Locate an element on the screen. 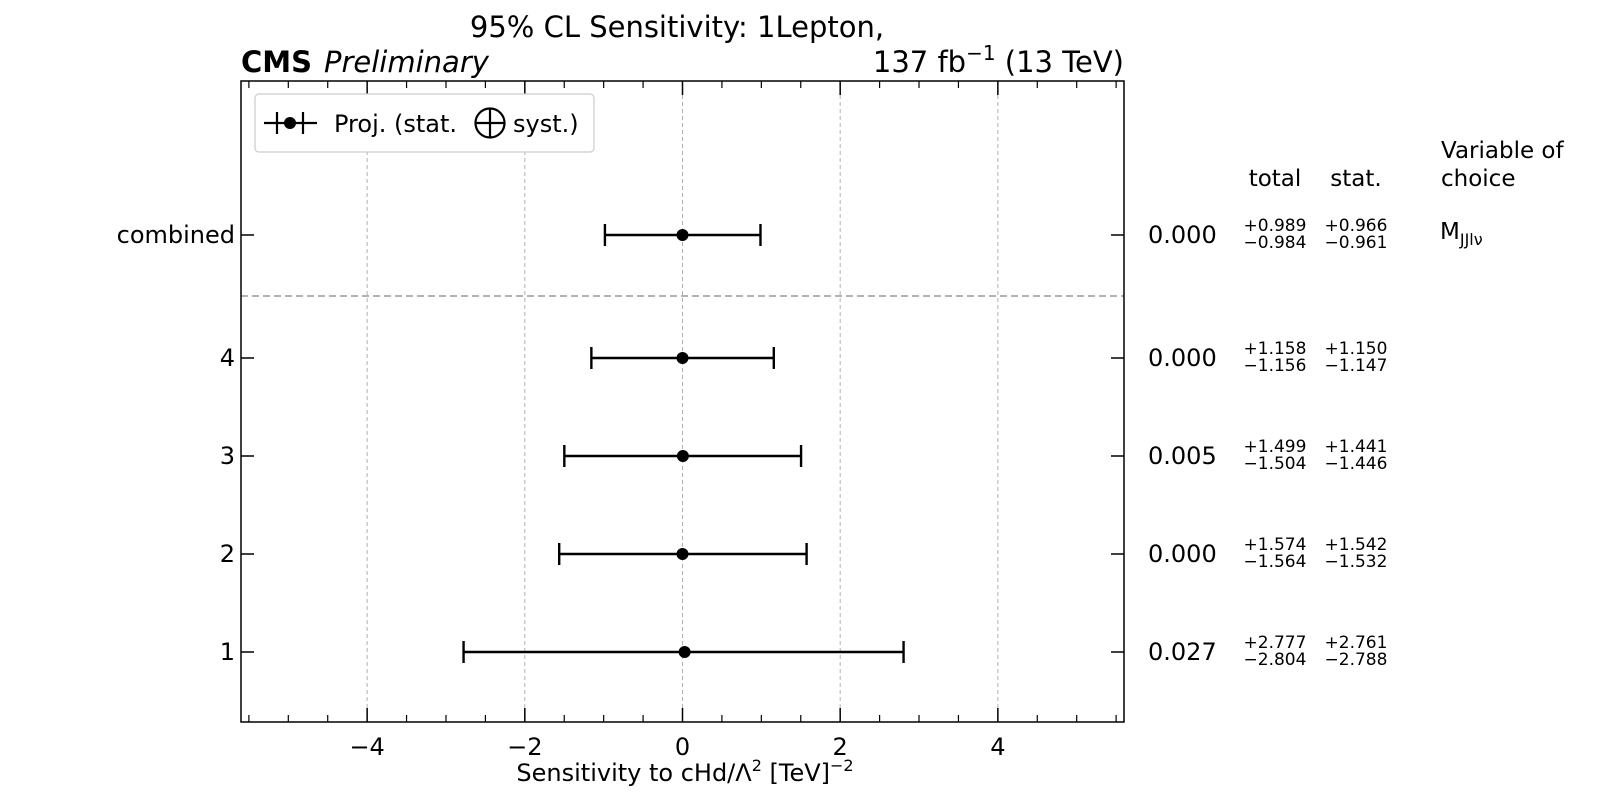 The height and width of the screenshot is (800, 1600). y-tick-label: combined is located at coordinates (176, 235).